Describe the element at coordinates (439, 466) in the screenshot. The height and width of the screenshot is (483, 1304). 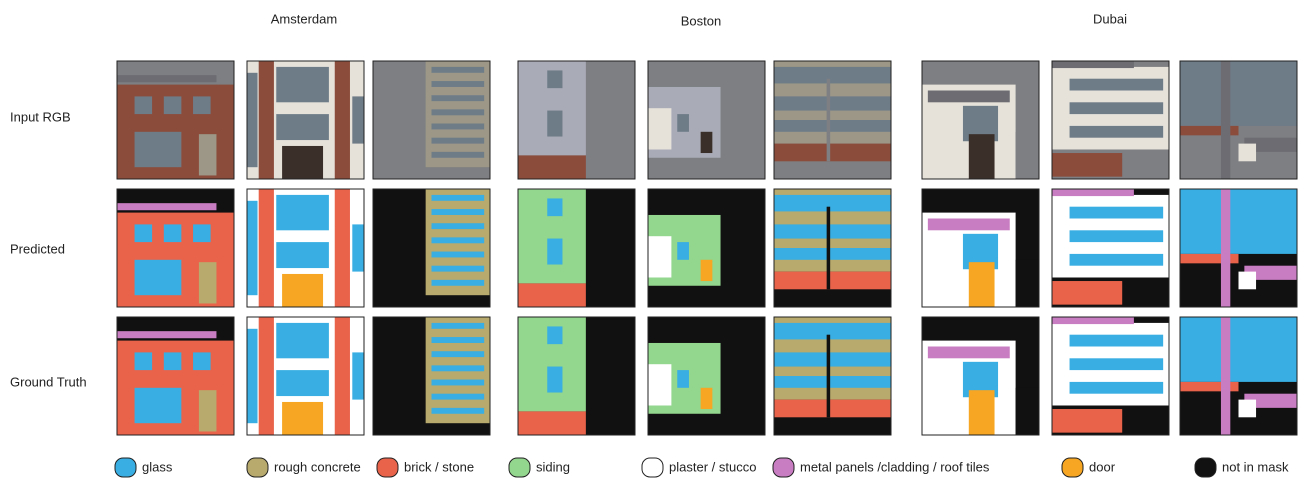
I see `legend-label: brick / stone` at that location.